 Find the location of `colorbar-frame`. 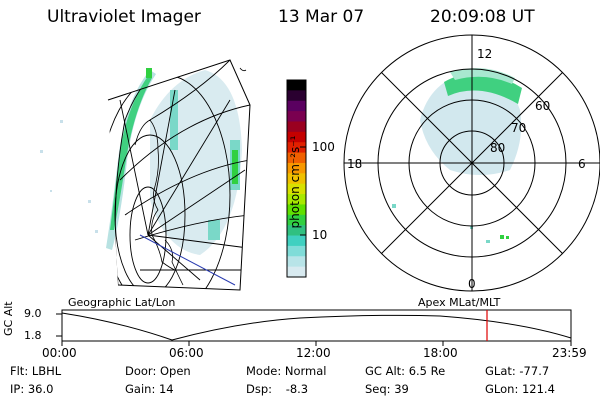

colorbar-frame is located at coordinates (296, 178).